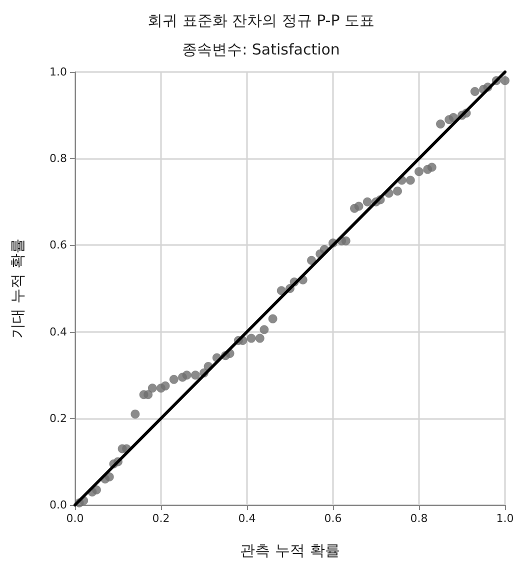  Describe the element at coordinates (261, 49) in the screenshot. I see `chart-subtitle: 종속변수: Satisfaction` at that location.